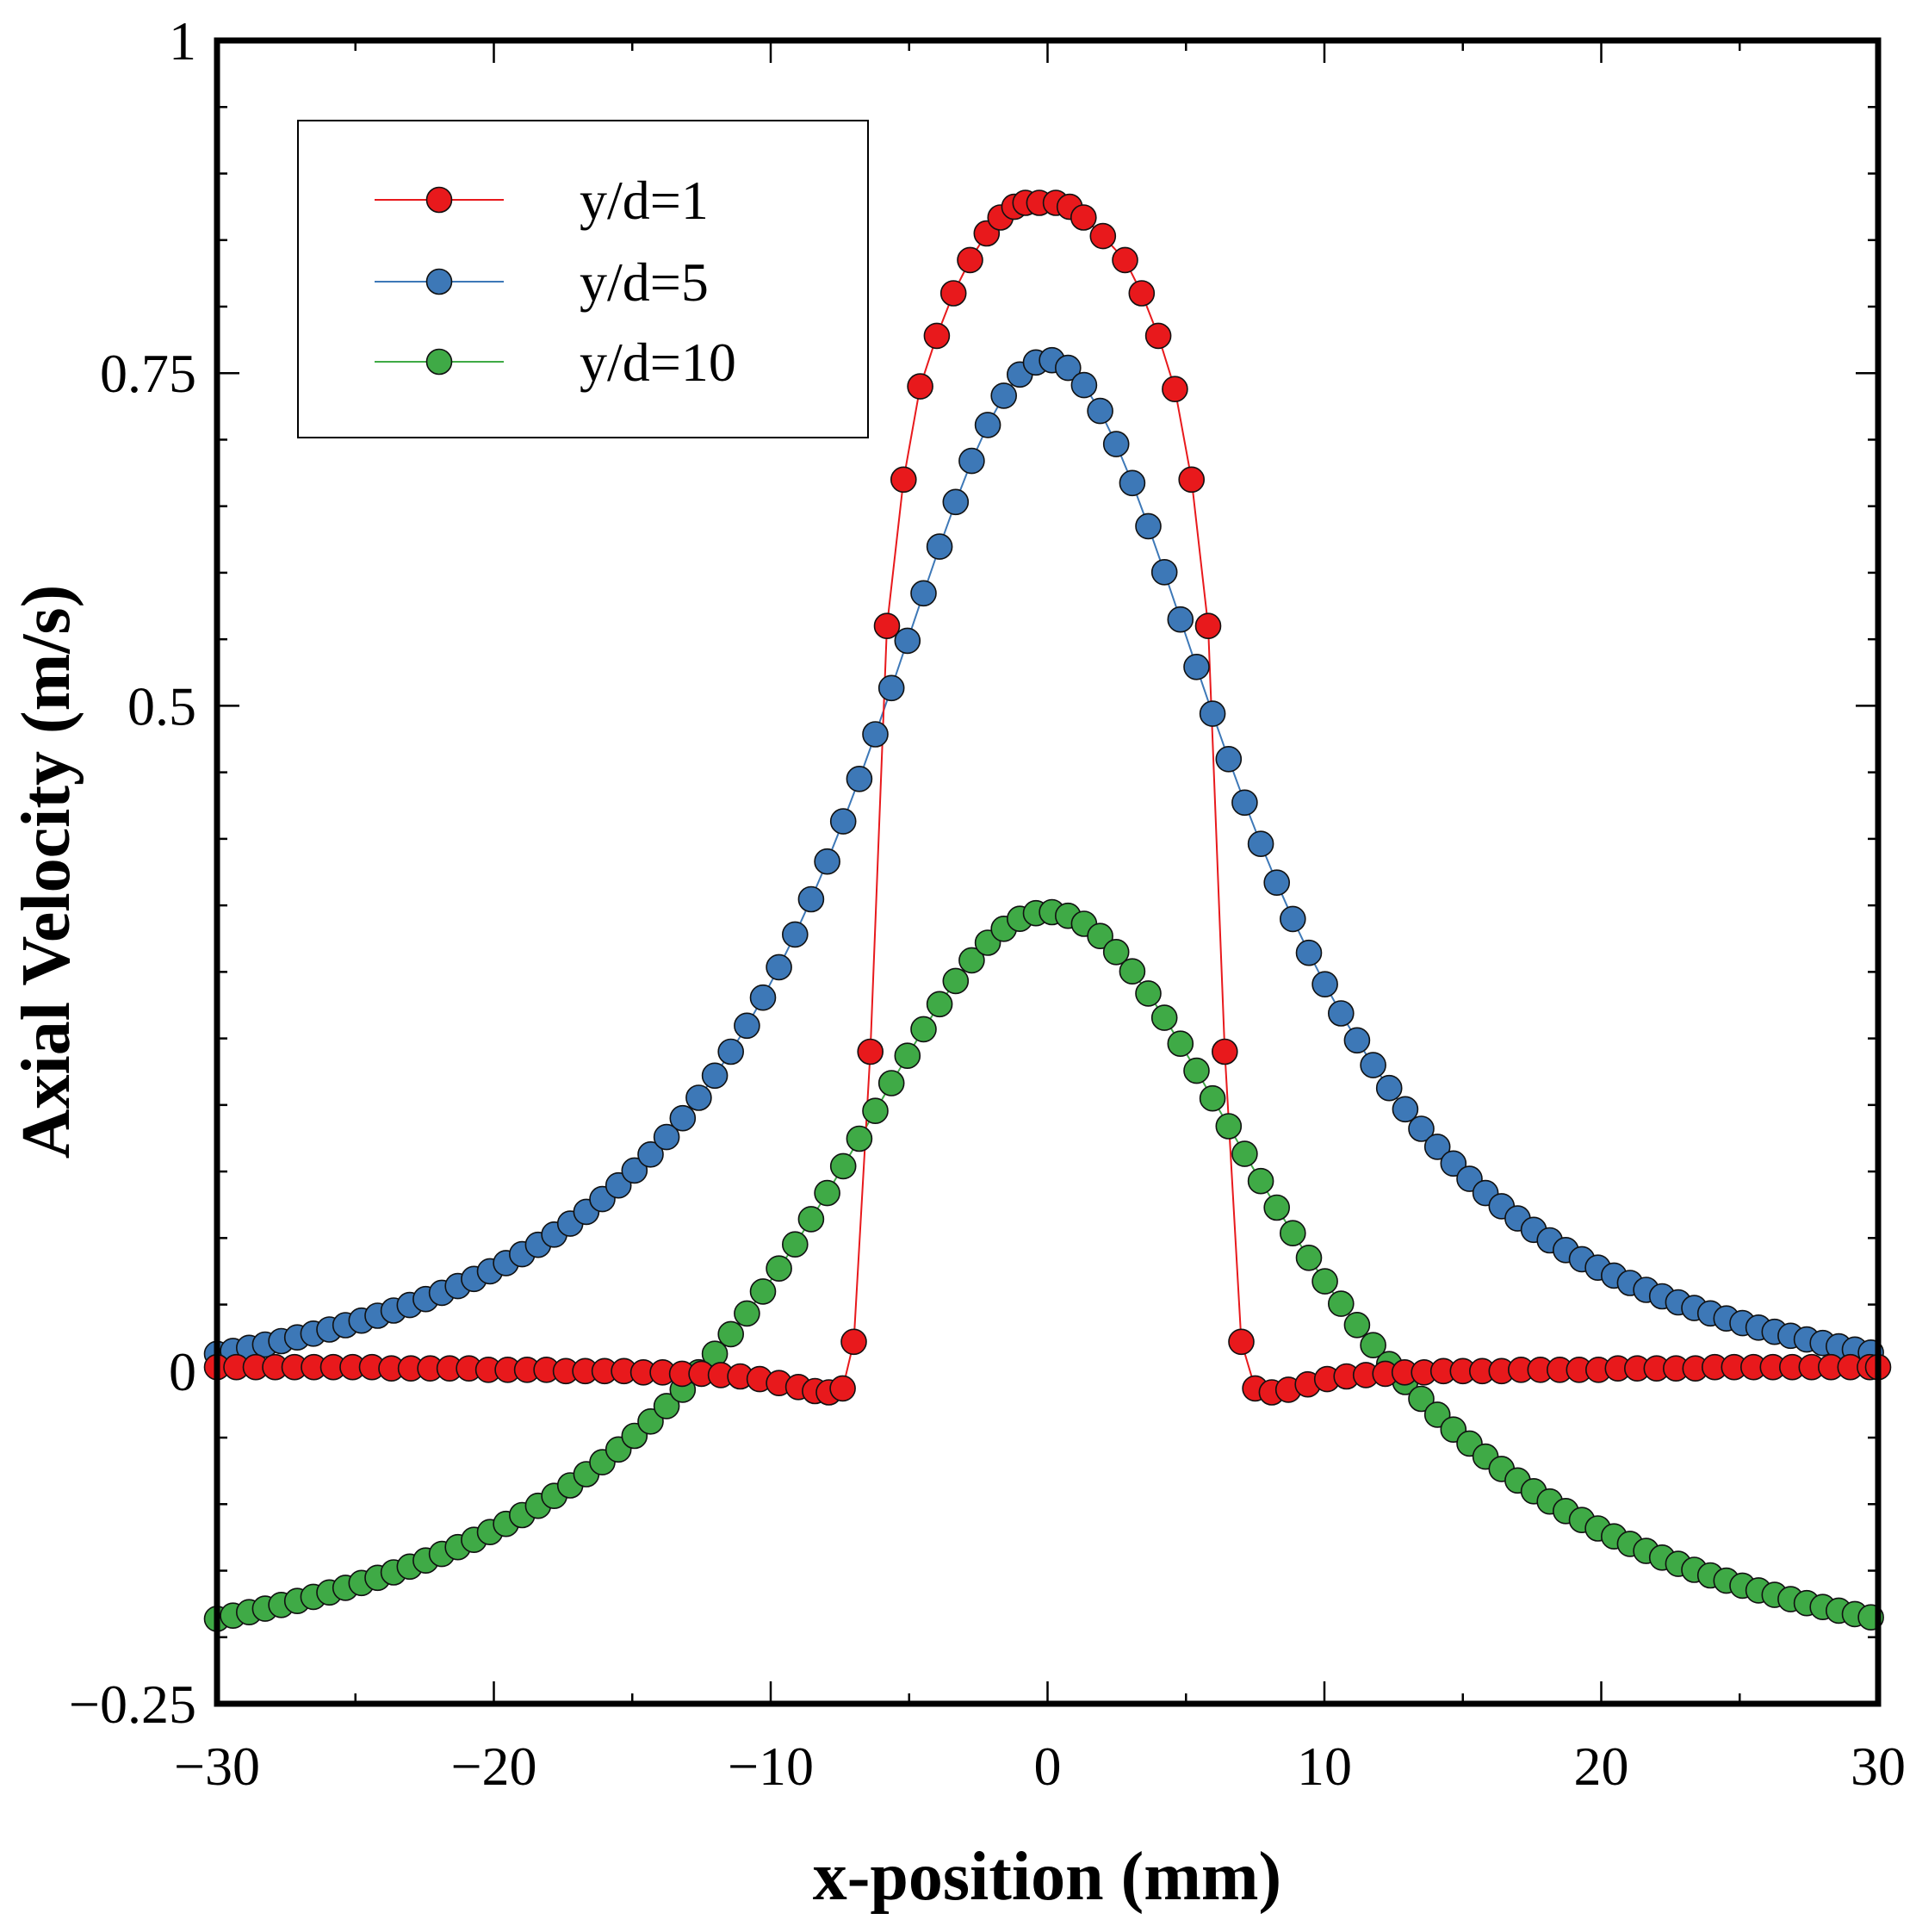  What do you see at coordinates (183, 40) in the screenshot?
I see `y-tick-label: 1` at bounding box center [183, 40].